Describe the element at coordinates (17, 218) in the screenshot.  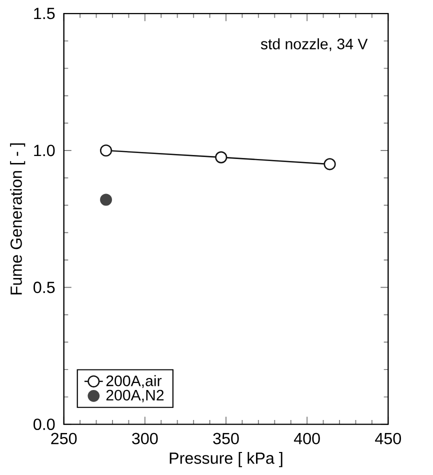
I see `y-axis-title: Fume Generation [ - ]` at that location.